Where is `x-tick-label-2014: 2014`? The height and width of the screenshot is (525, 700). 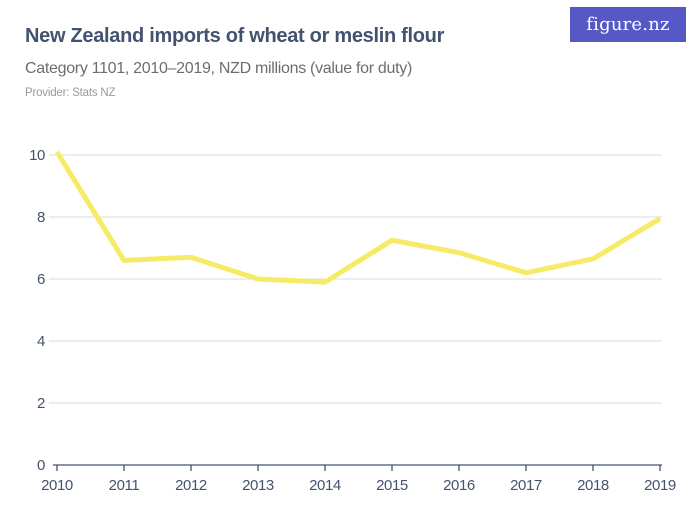 x-tick-label-2014: 2014 is located at coordinates (325, 485).